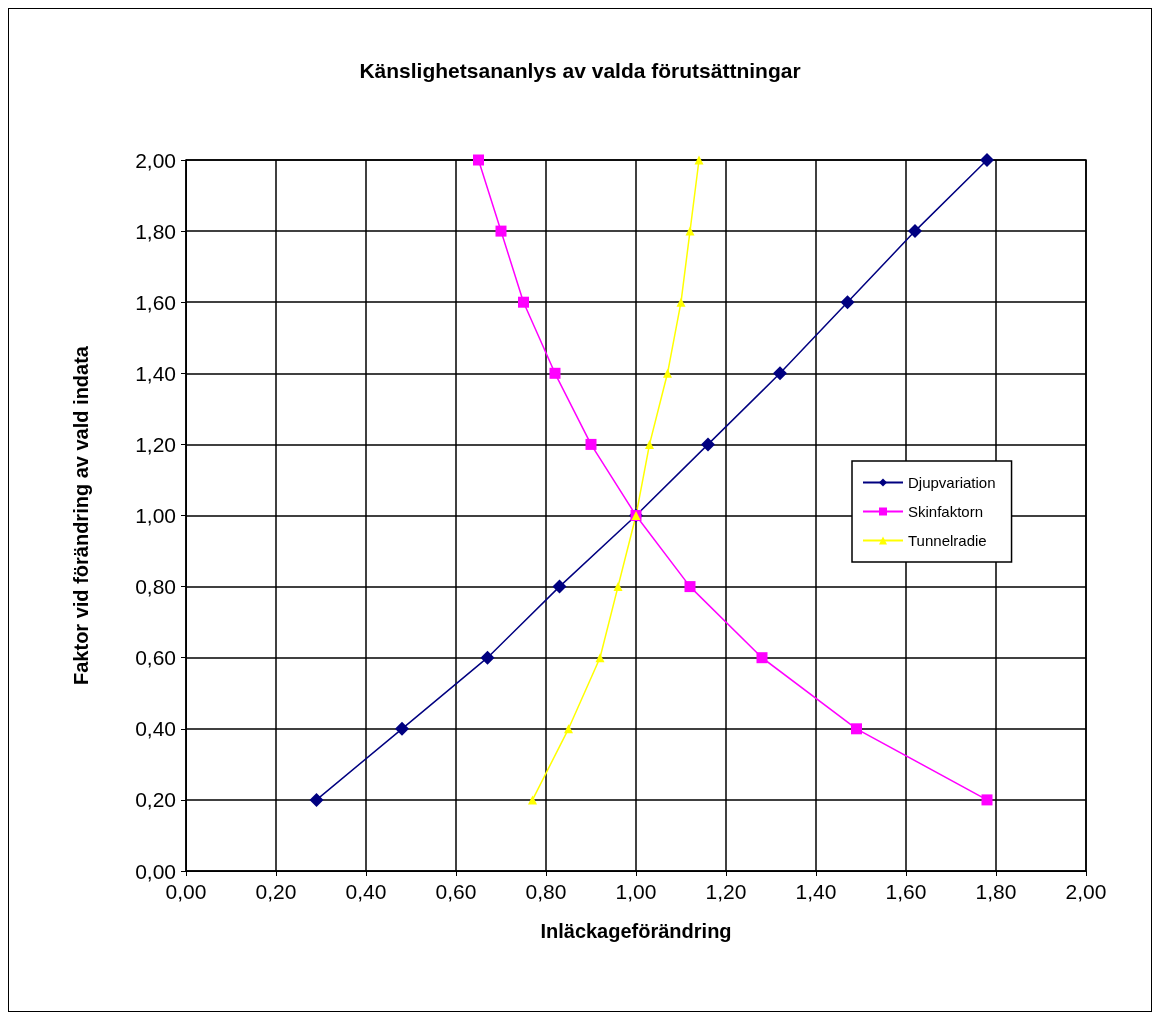 This screenshot has height=1020, width=1160. I want to click on y-tick-label: 2,00, so click(155, 160).